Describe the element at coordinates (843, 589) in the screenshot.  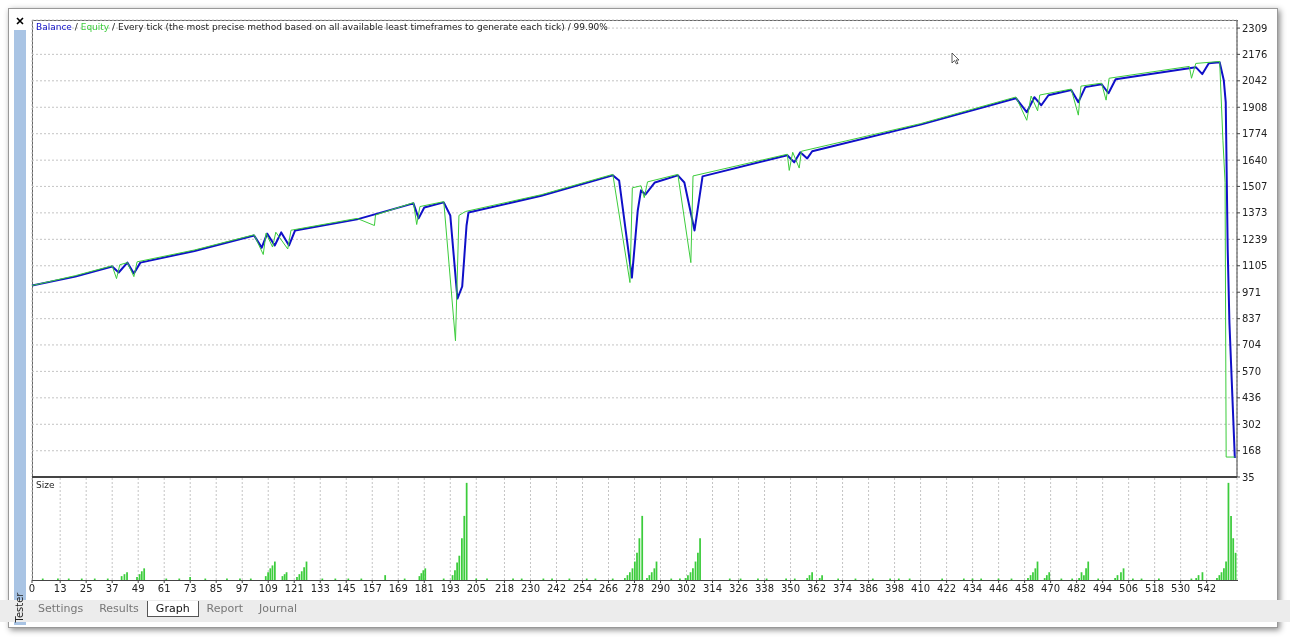
I see `x-tick-label: 374` at that location.